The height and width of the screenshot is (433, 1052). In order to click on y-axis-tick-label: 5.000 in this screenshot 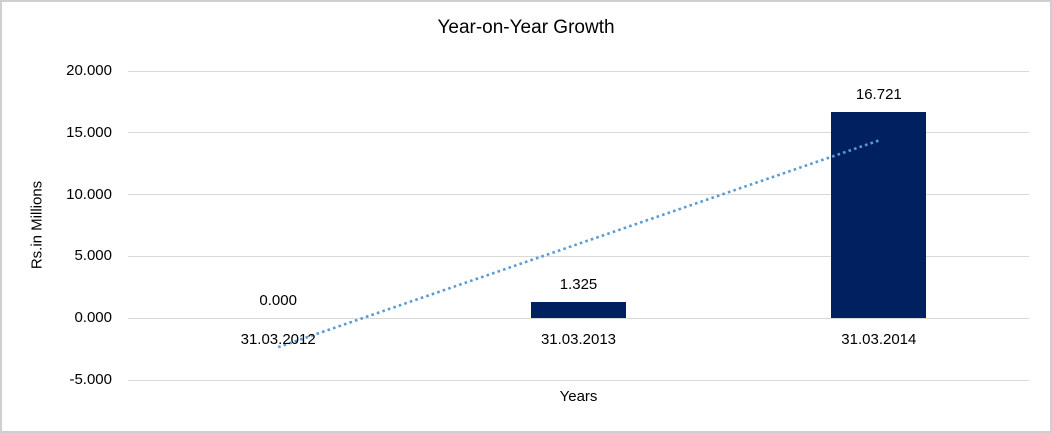, I will do `click(93, 256)`.